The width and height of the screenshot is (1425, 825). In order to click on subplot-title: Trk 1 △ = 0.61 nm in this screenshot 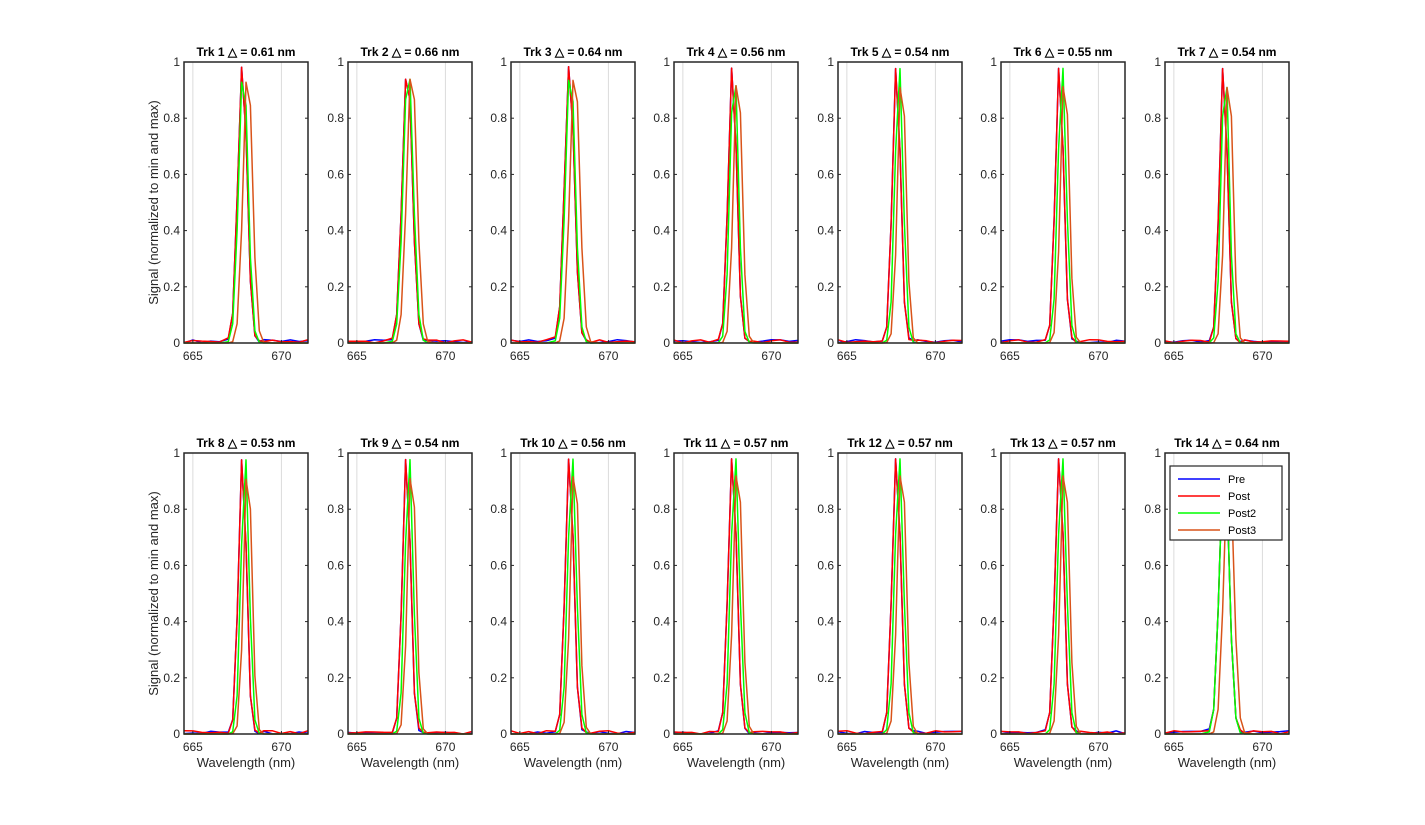, I will do `click(246, 52)`.